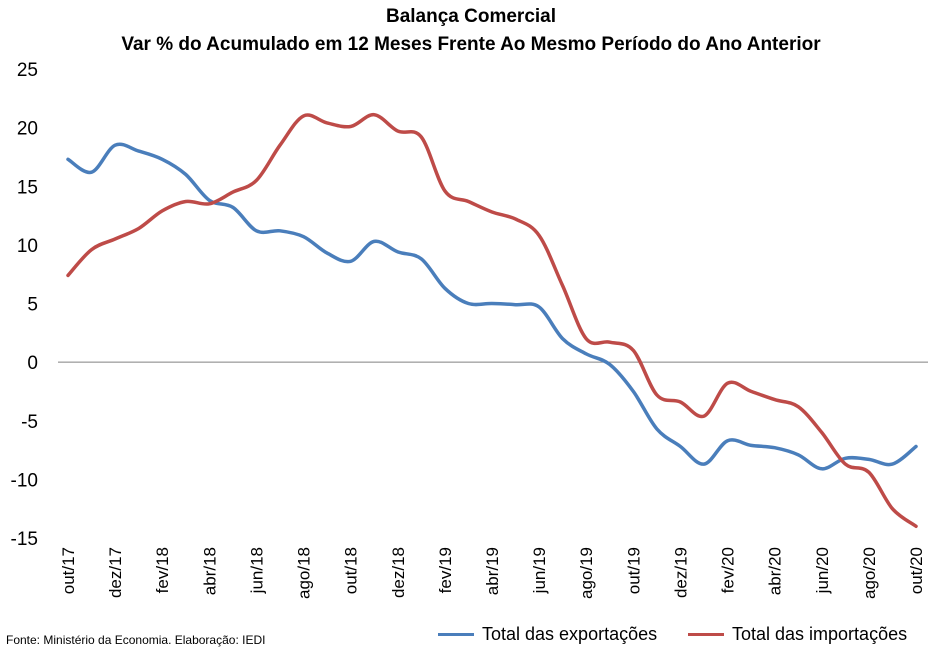  I want to click on y-tick-label: 15, so click(27, 187).